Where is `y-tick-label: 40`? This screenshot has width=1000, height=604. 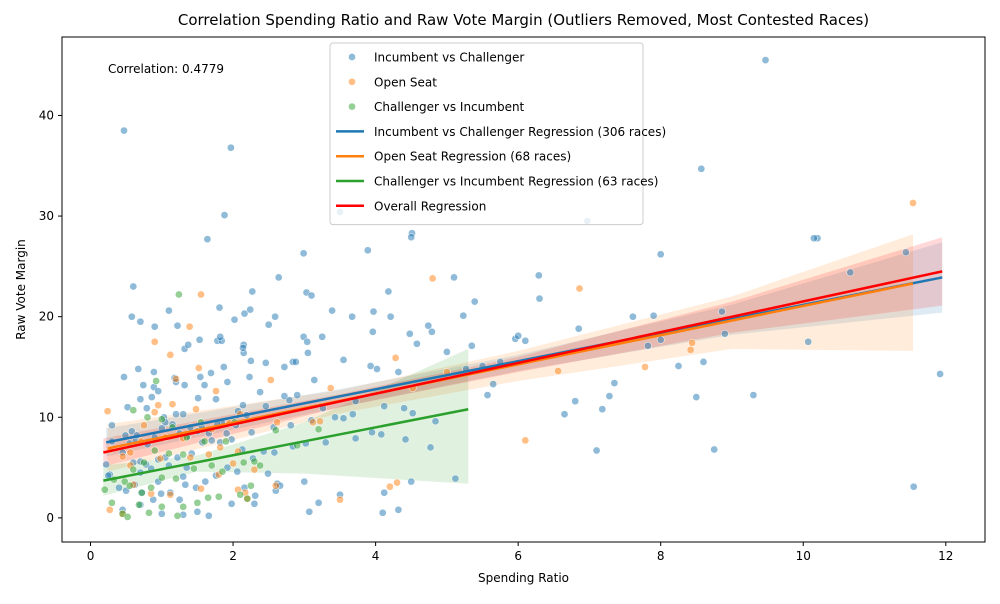 y-tick-label: 40 is located at coordinates (46, 115).